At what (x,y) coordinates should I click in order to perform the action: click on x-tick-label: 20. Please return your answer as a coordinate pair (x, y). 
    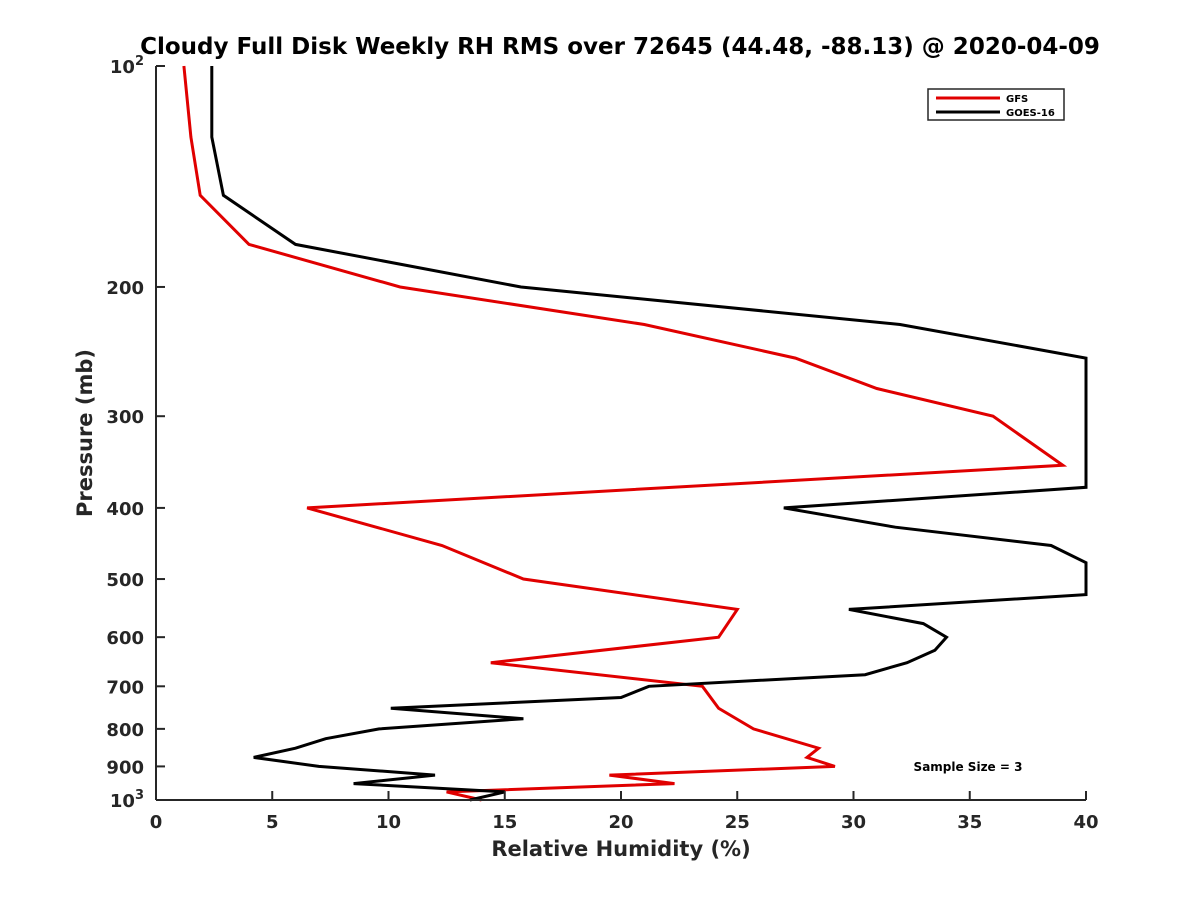
    Looking at the image, I should click on (620, 822).